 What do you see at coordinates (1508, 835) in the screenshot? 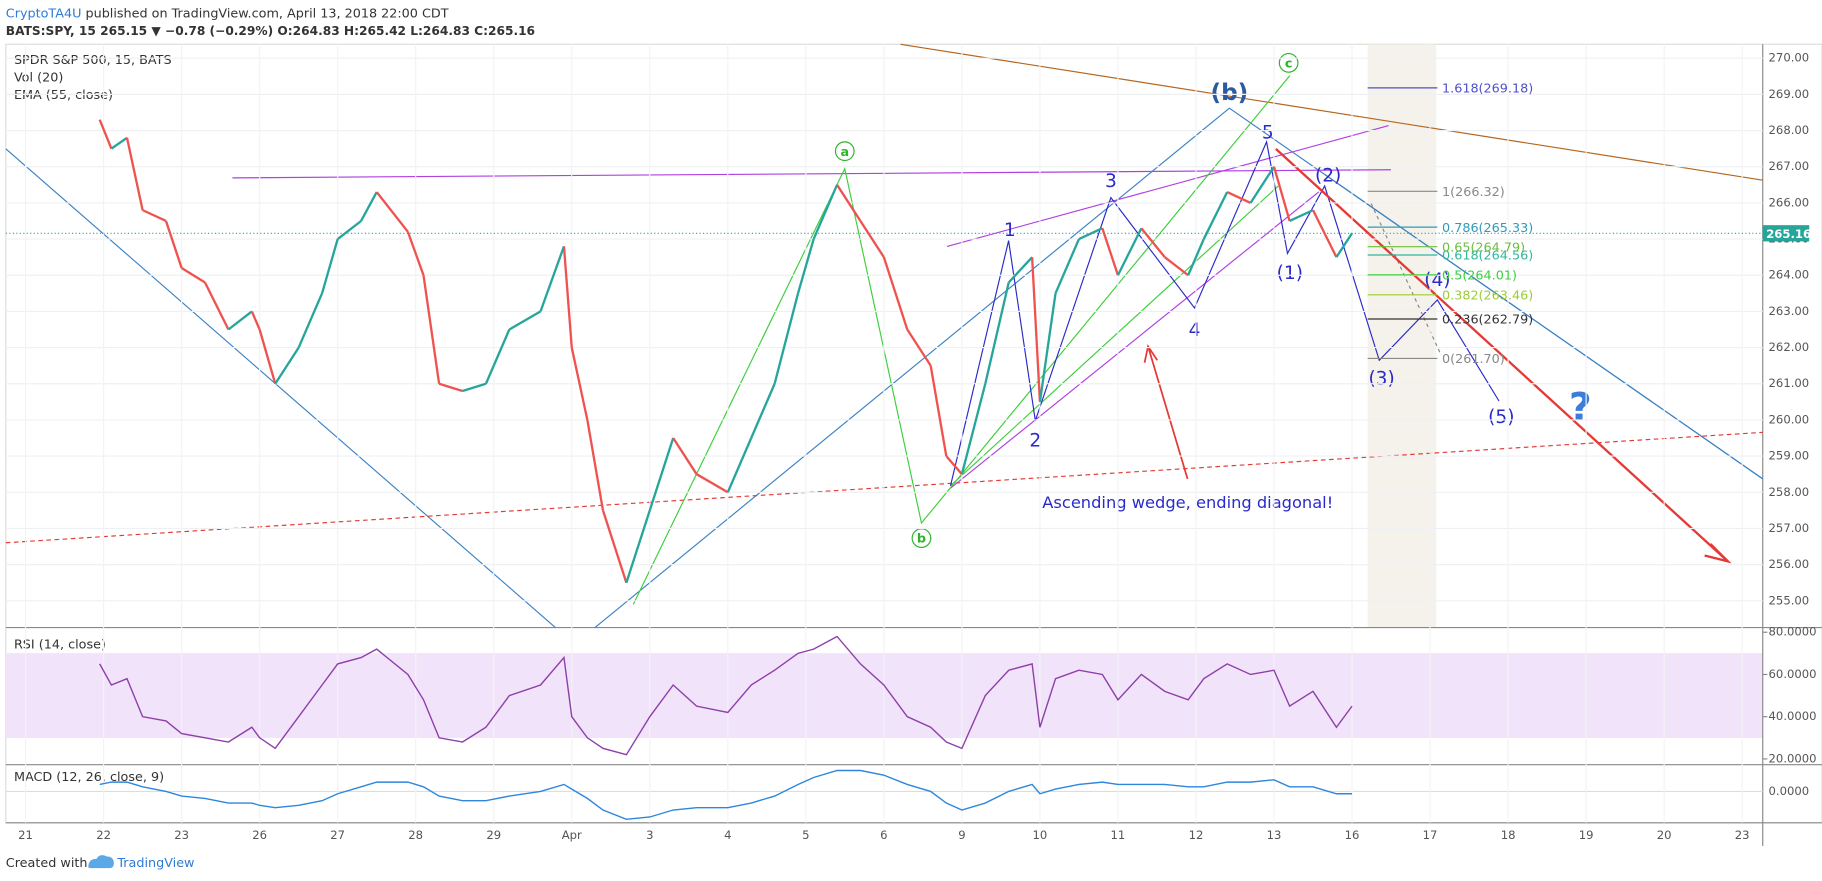
I see `x-tick-label: 18` at bounding box center [1508, 835].